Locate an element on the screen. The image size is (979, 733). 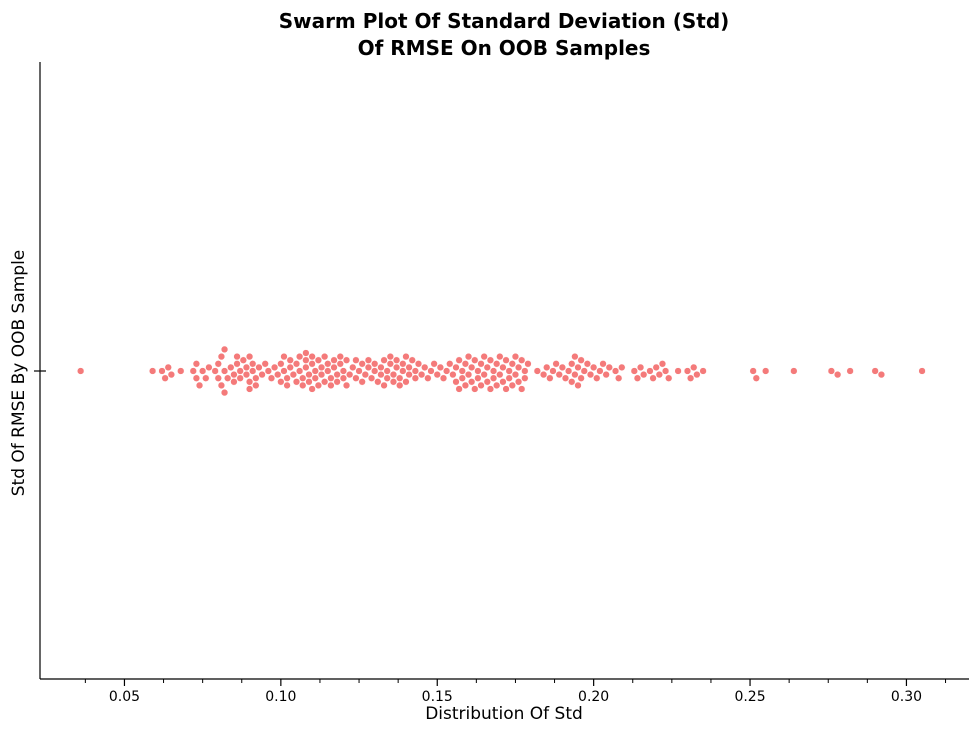
x-tick-label: 0.15 is located at coordinates (437, 697).